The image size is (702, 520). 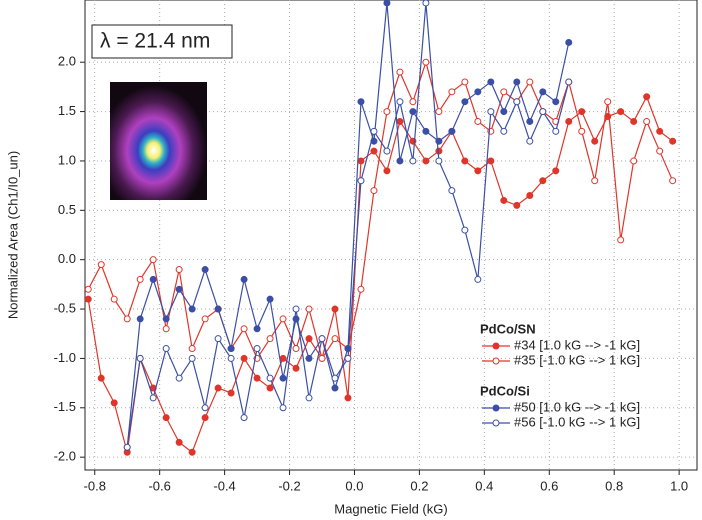 I want to click on y-tick-label: -1.0, so click(x=65, y=357).